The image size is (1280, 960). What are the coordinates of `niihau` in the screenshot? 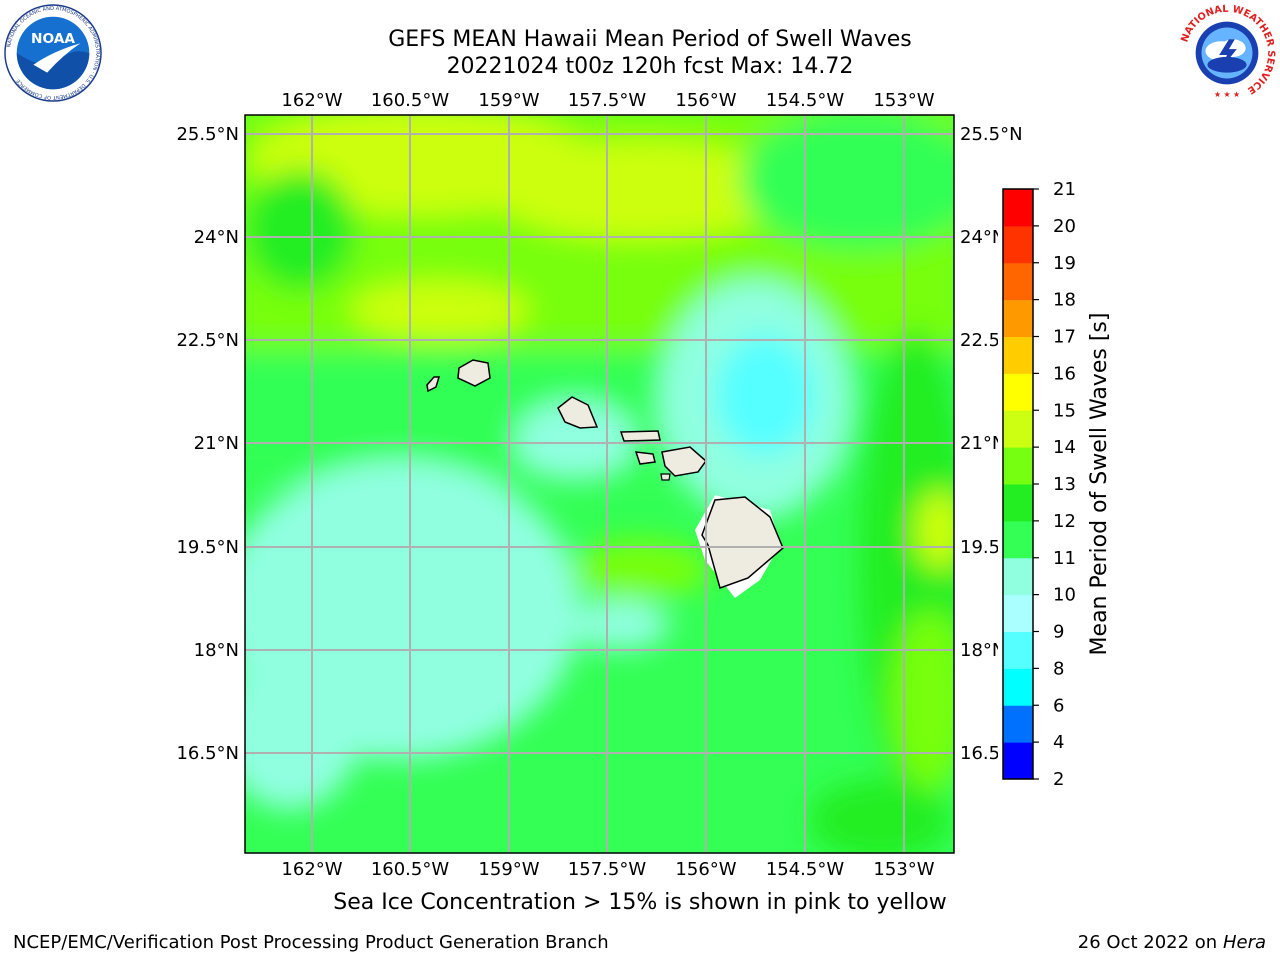 It's located at (433, 384).